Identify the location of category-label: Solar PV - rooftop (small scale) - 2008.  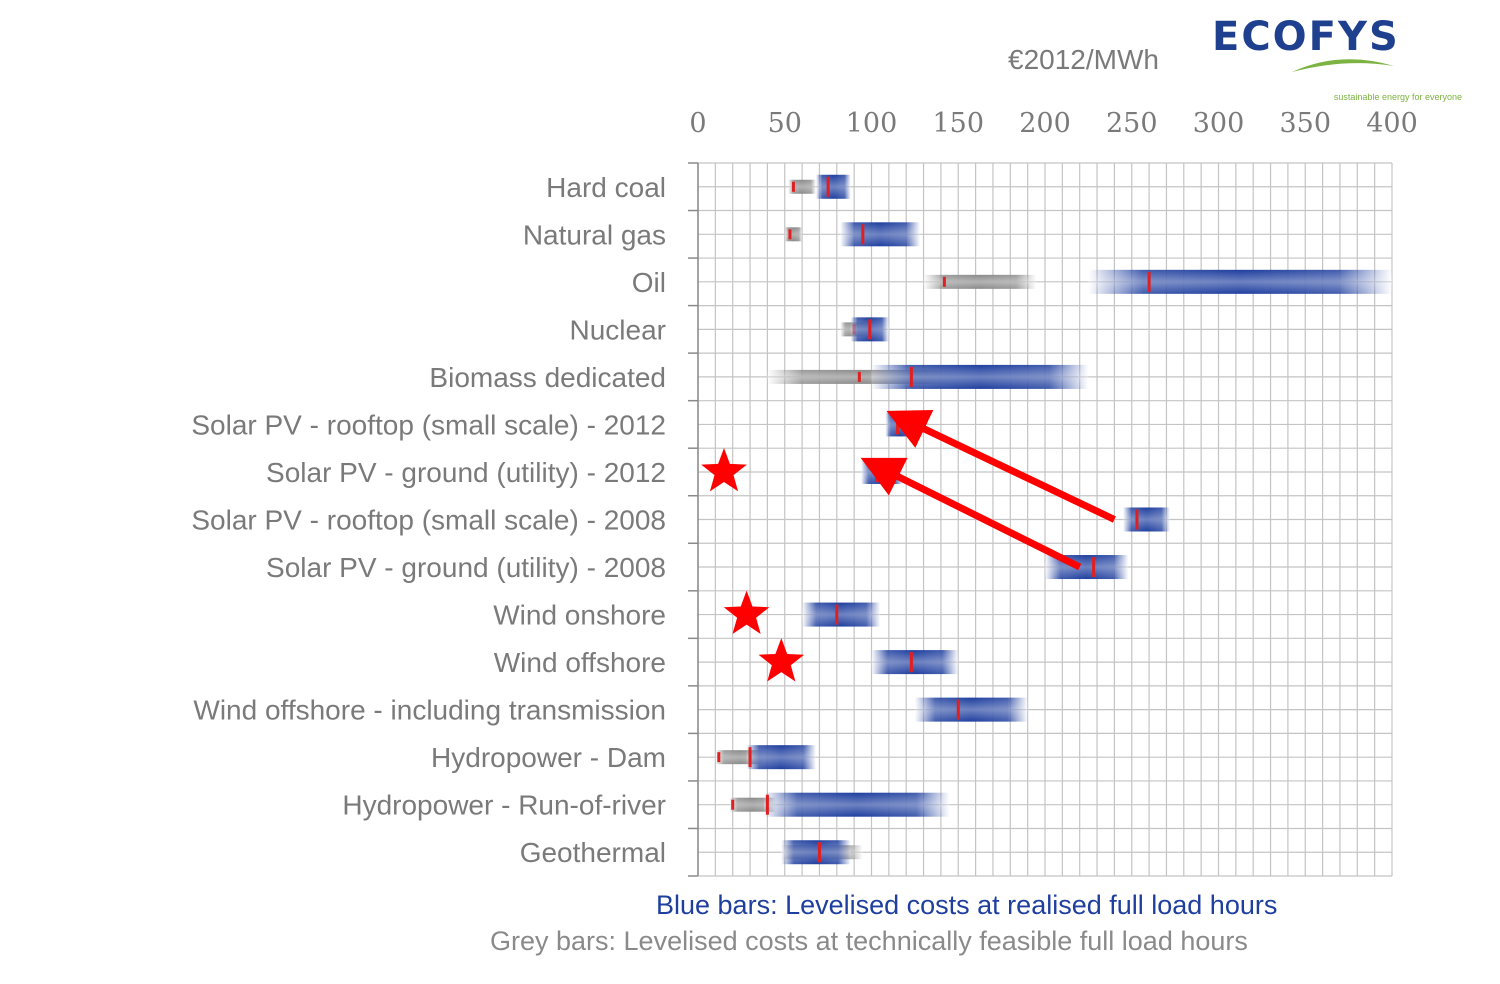
(428, 520).